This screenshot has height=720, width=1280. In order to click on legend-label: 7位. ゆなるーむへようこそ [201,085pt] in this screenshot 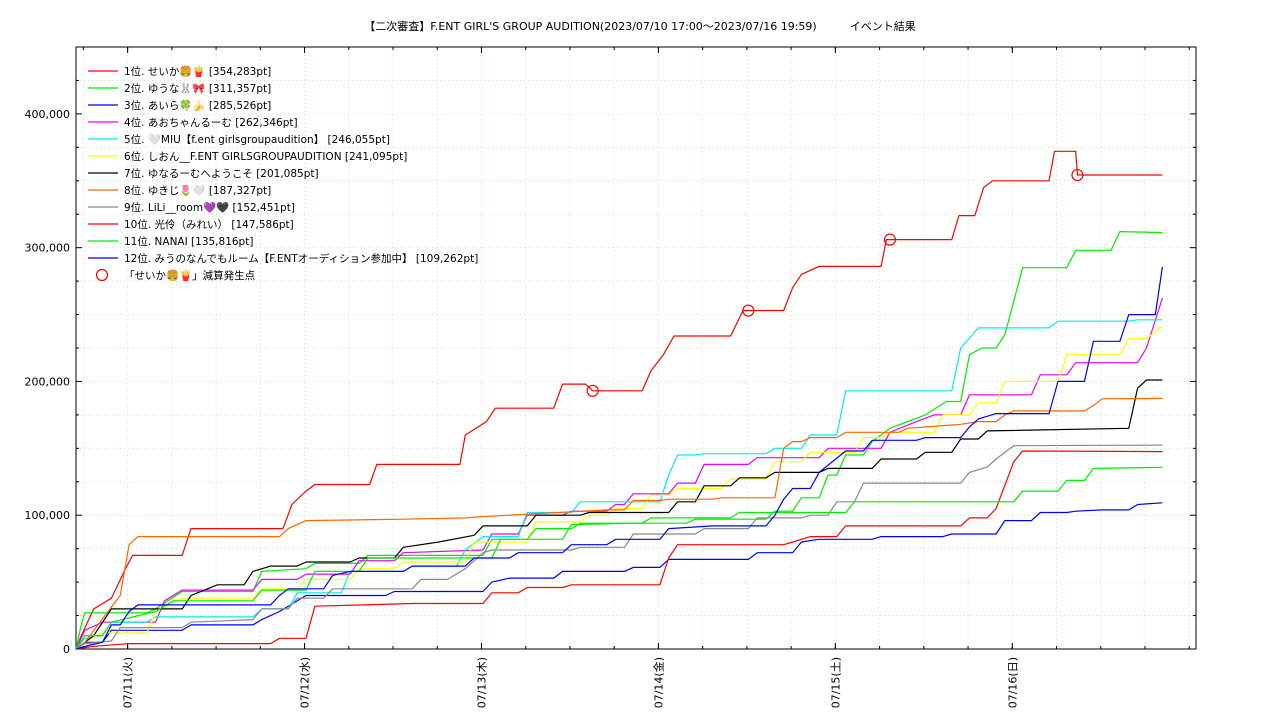, I will do `click(221, 173)`.